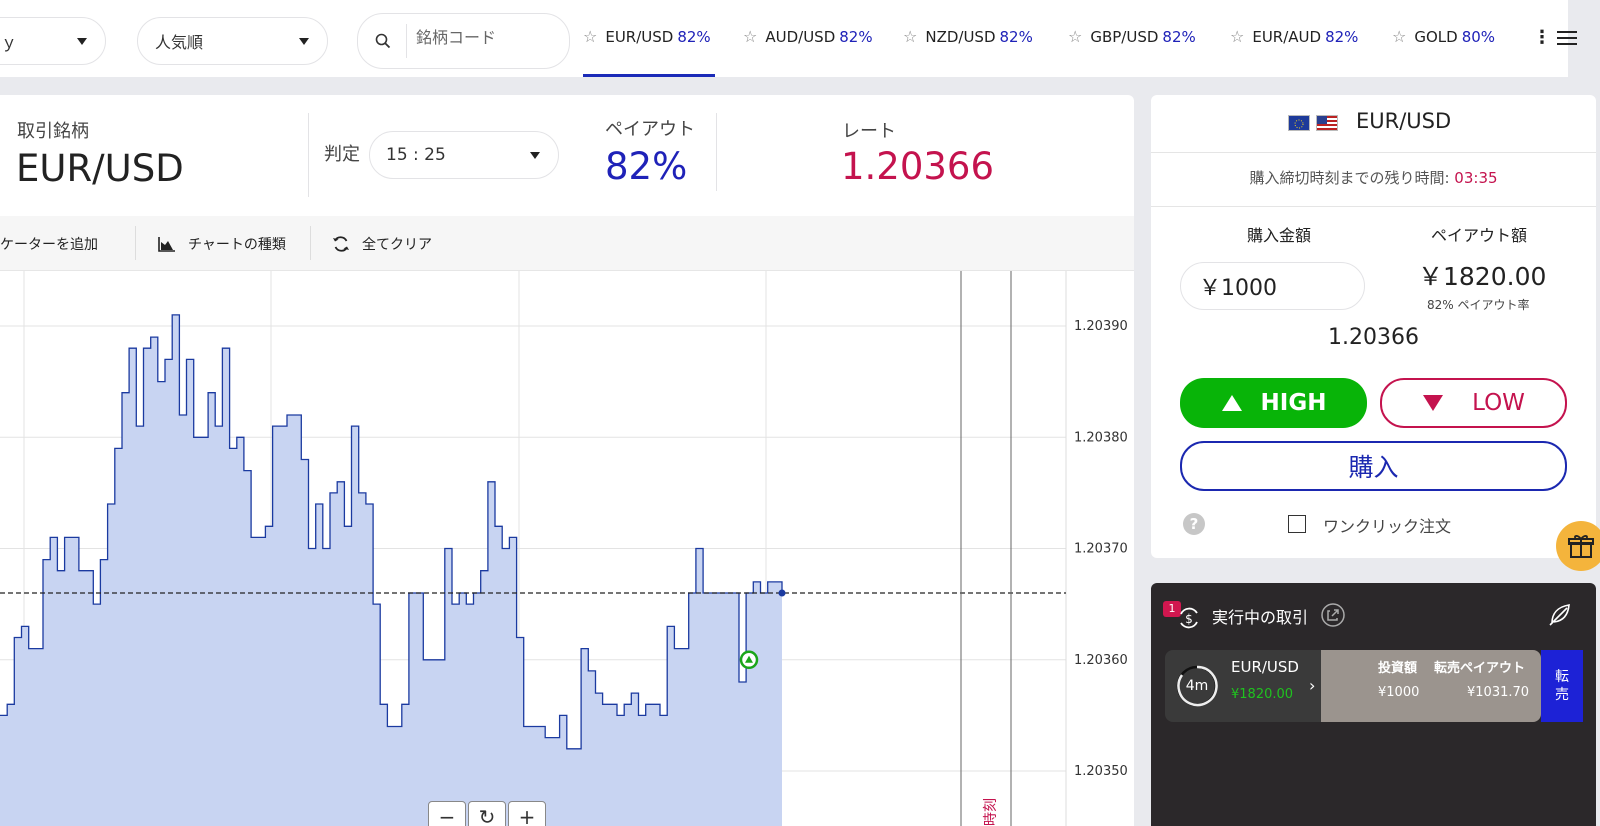  I want to click on symbol-label: 取引銘柄, so click(53, 131).